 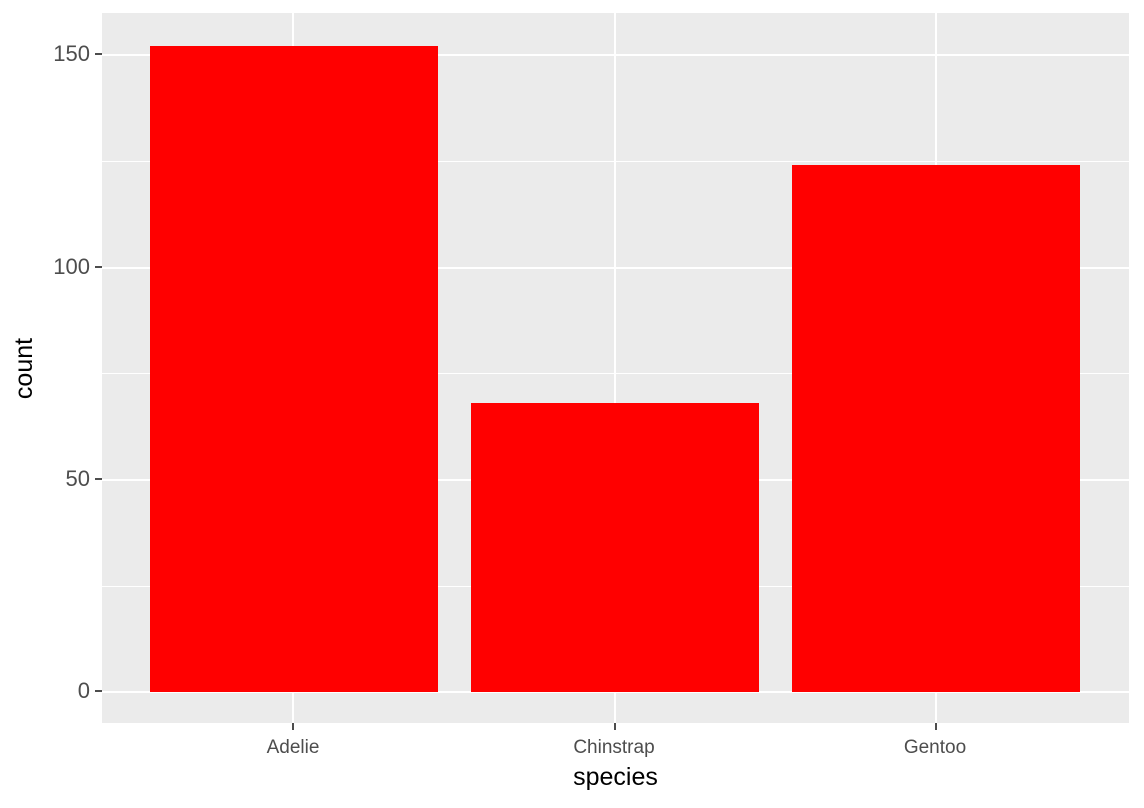 I want to click on bar-chinstrap, so click(x=615, y=547).